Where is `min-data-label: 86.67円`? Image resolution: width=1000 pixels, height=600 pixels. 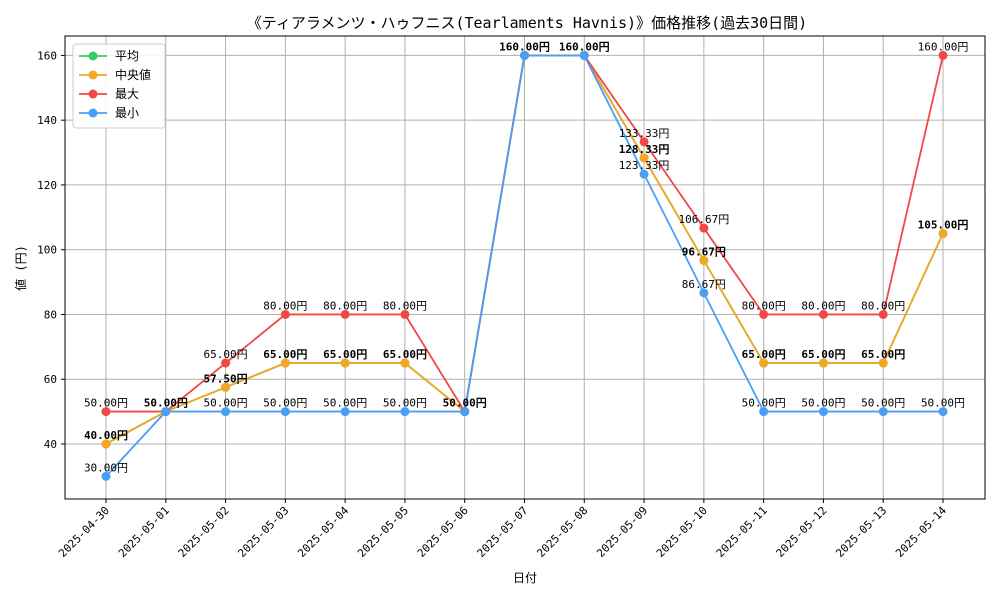 min-data-label: 86.67円 is located at coordinates (704, 284).